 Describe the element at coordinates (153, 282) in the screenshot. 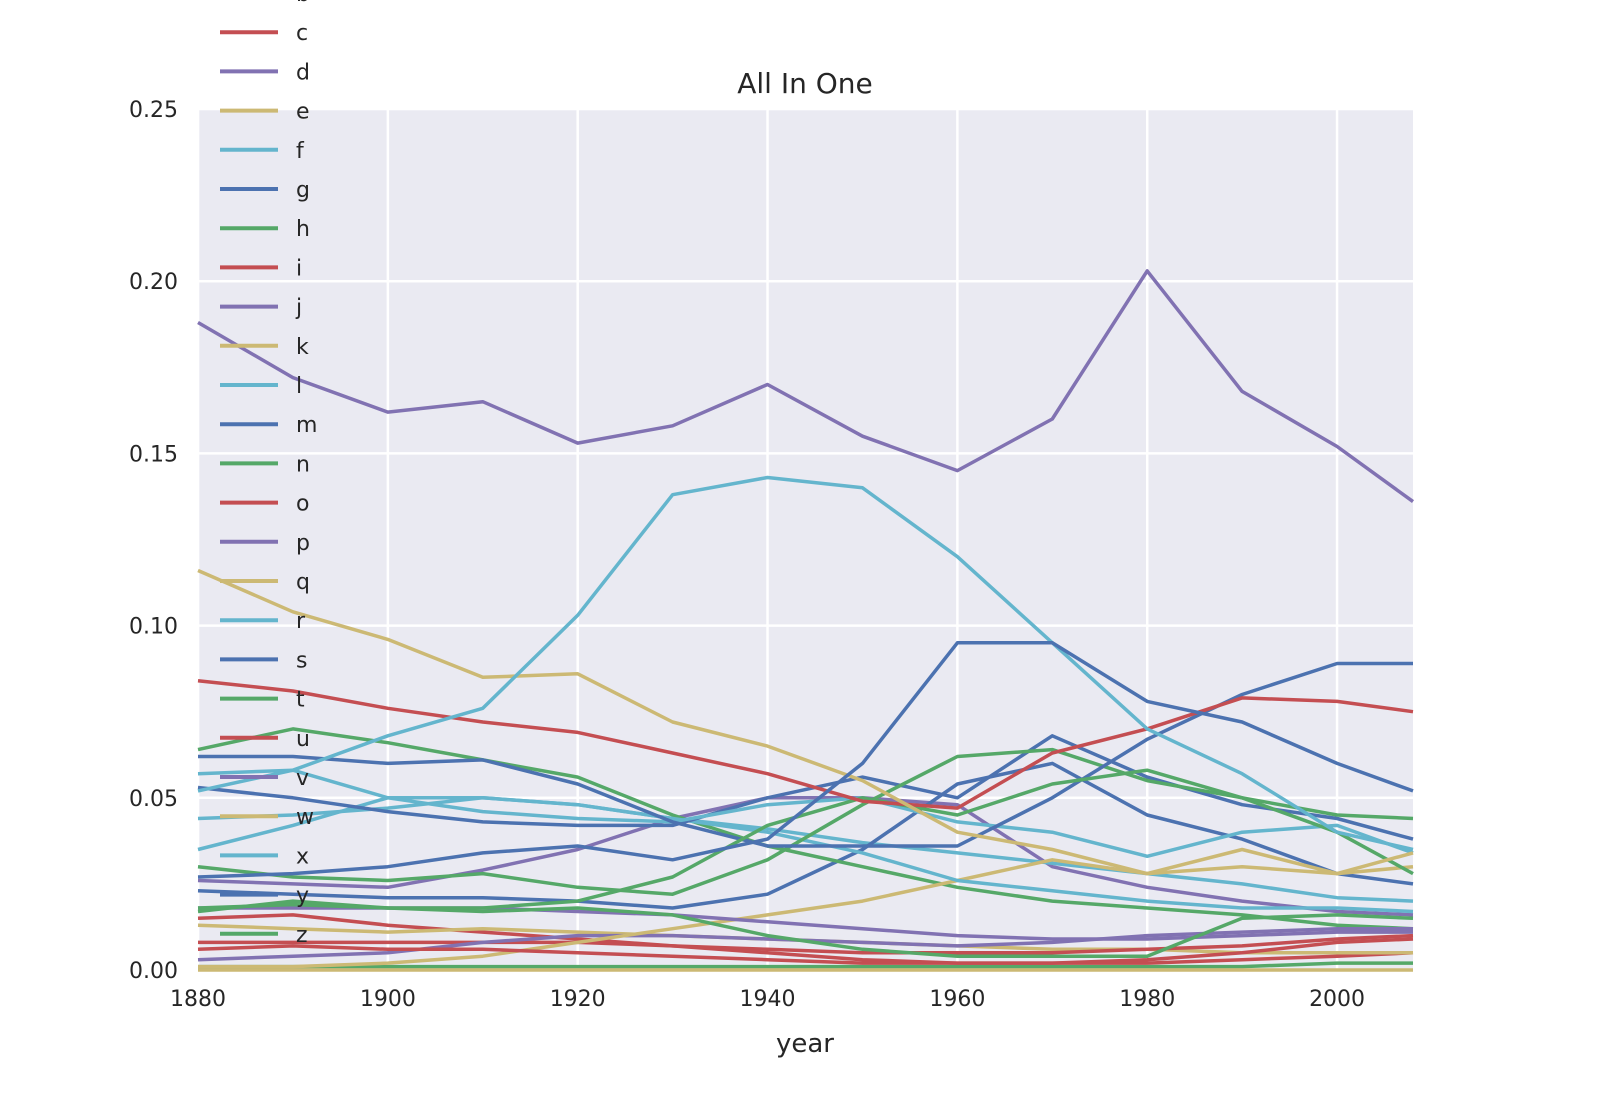

I see `y-tick-label: 0.20` at that location.